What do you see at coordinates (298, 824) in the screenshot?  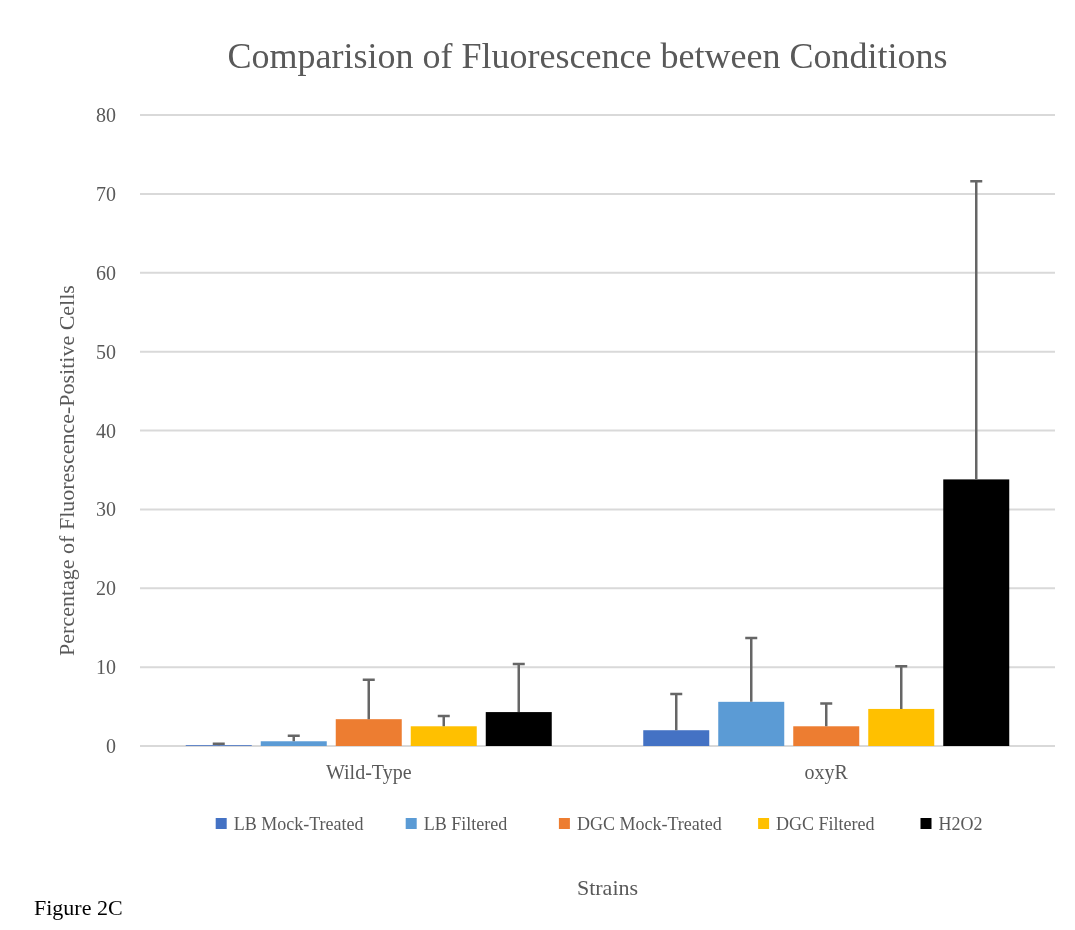 I see `legend-label: LB Mock-Treated` at bounding box center [298, 824].